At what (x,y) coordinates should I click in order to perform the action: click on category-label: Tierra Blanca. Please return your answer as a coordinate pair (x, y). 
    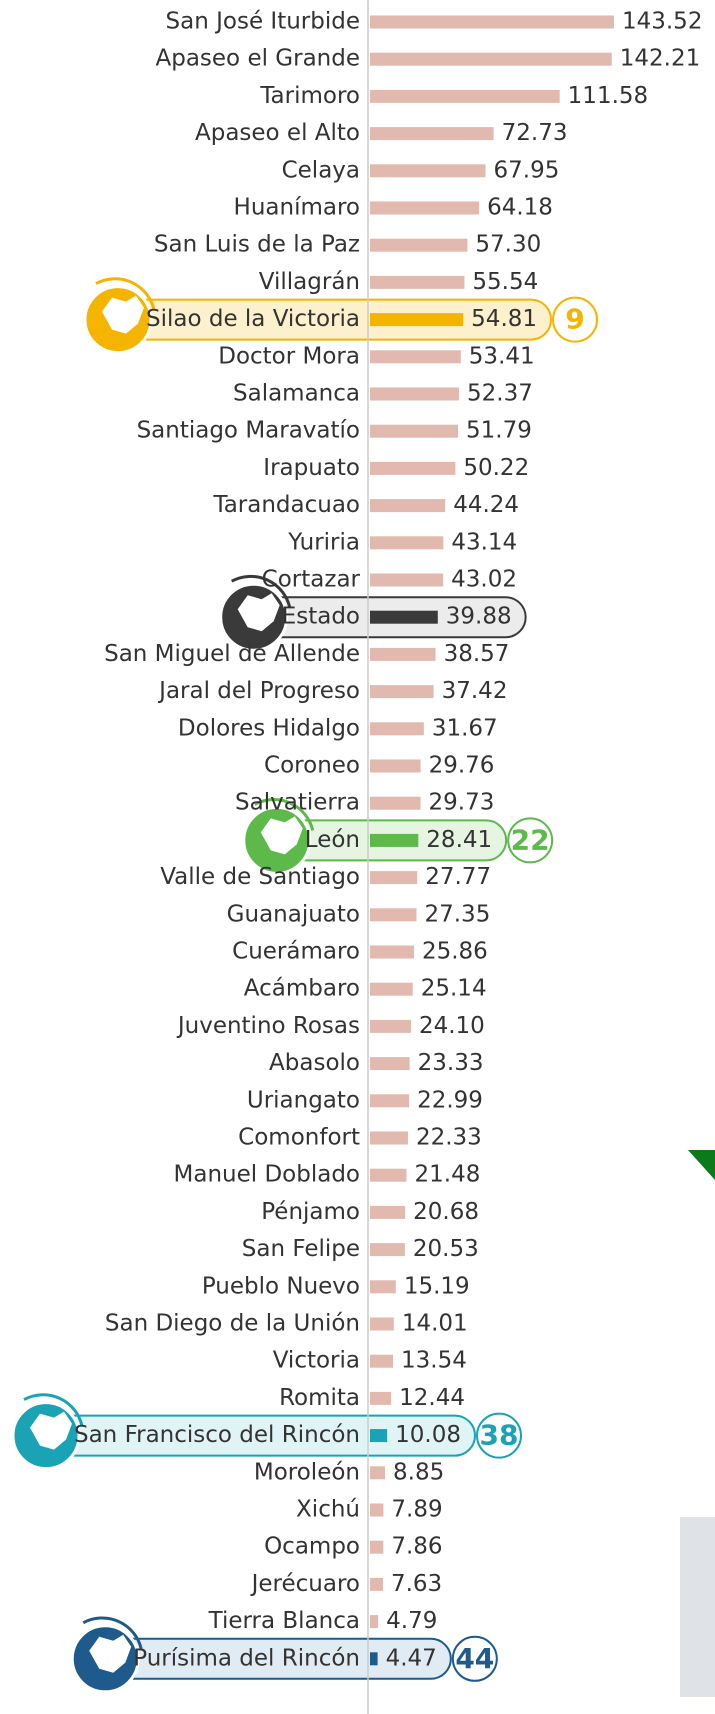
    Looking at the image, I should click on (284, 1621).